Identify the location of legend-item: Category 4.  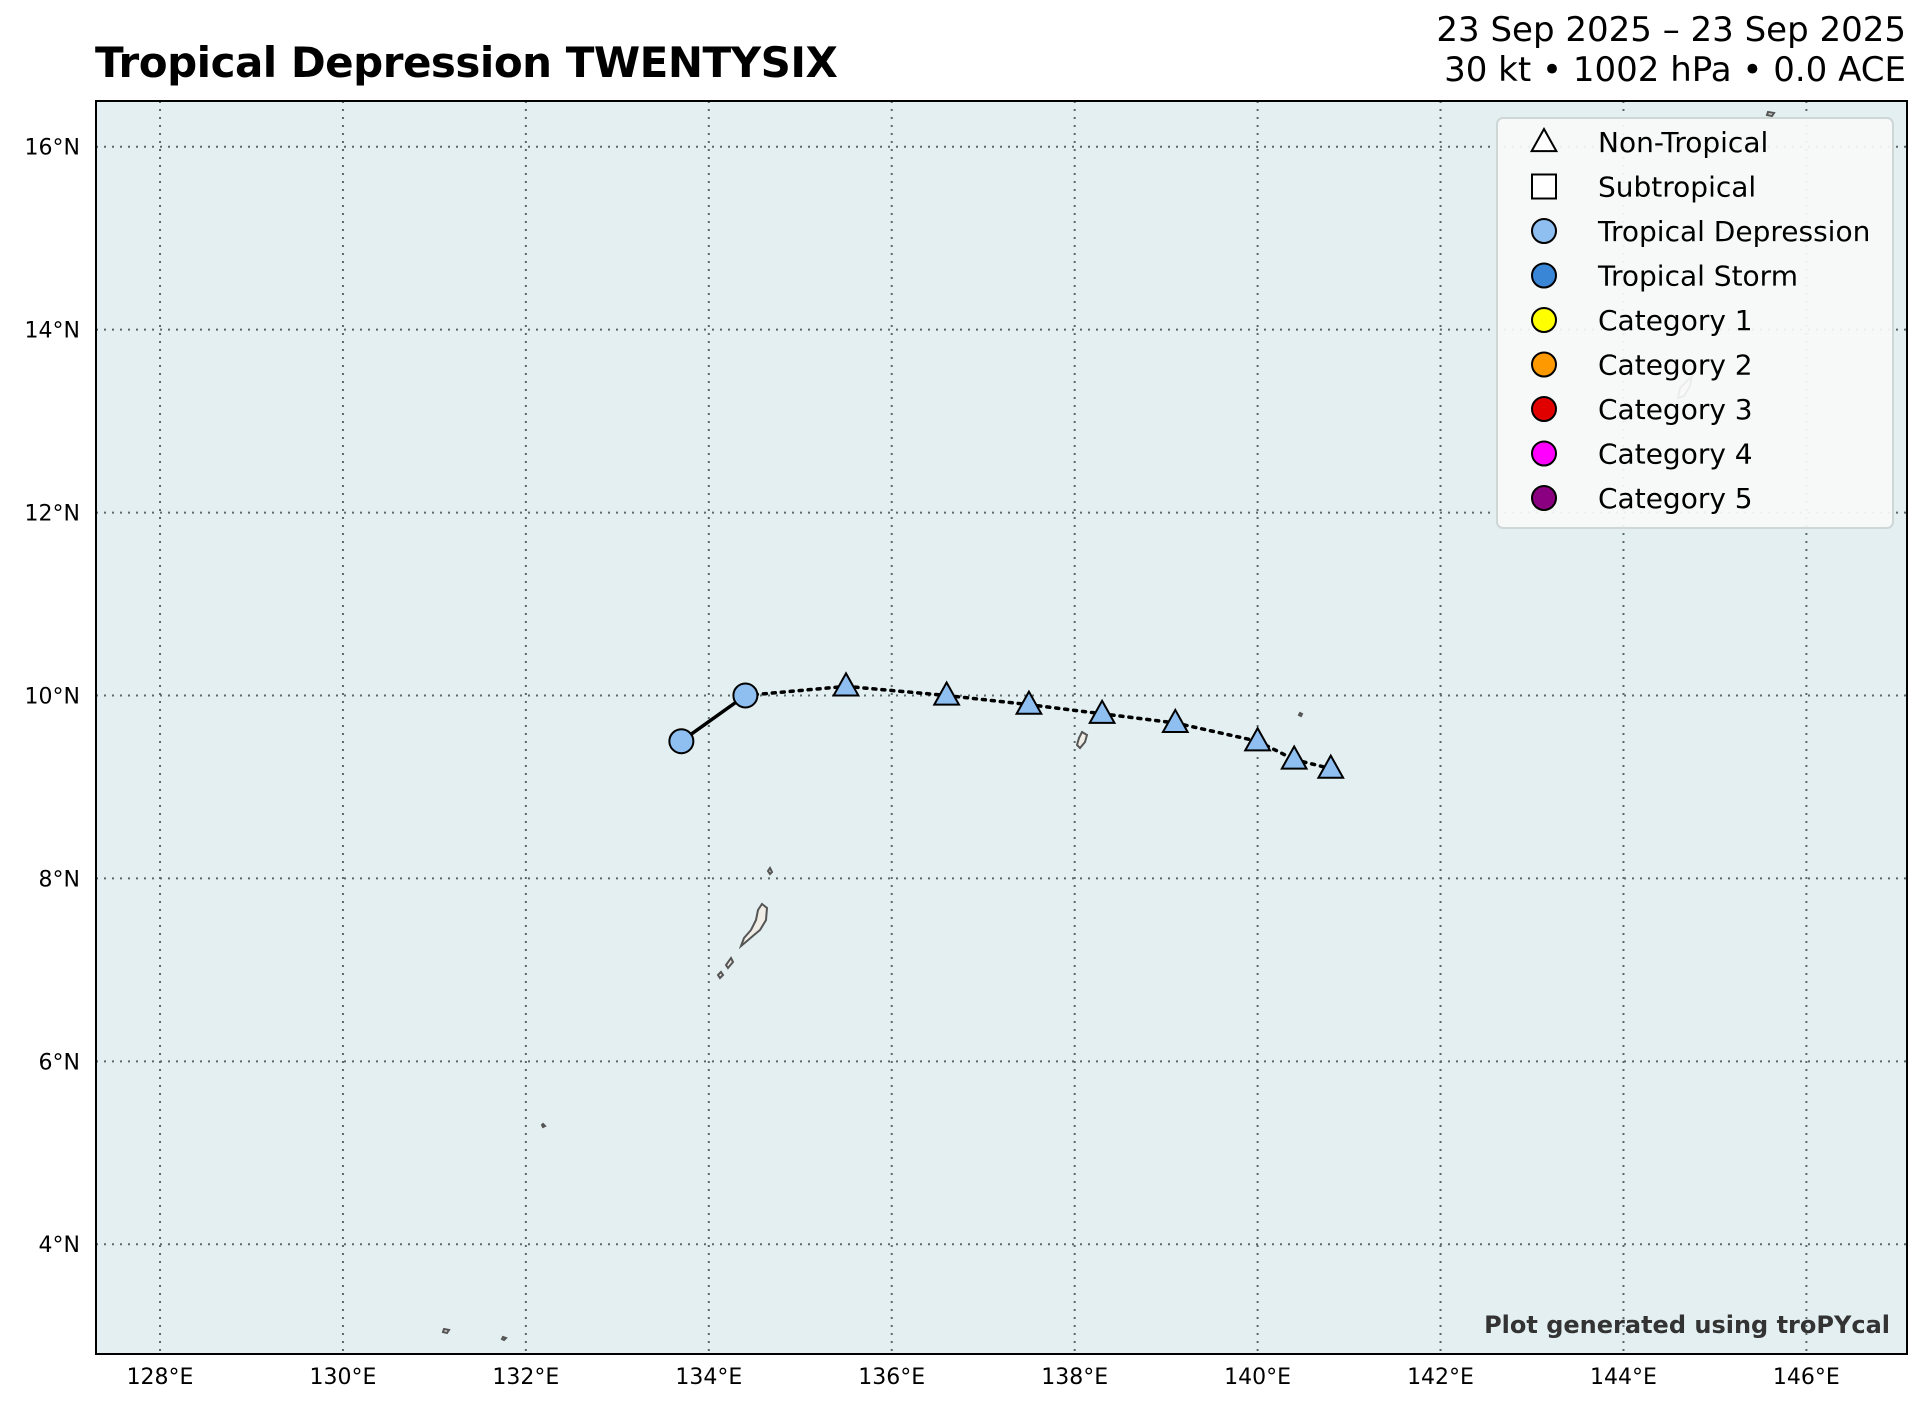
(1642, 454).